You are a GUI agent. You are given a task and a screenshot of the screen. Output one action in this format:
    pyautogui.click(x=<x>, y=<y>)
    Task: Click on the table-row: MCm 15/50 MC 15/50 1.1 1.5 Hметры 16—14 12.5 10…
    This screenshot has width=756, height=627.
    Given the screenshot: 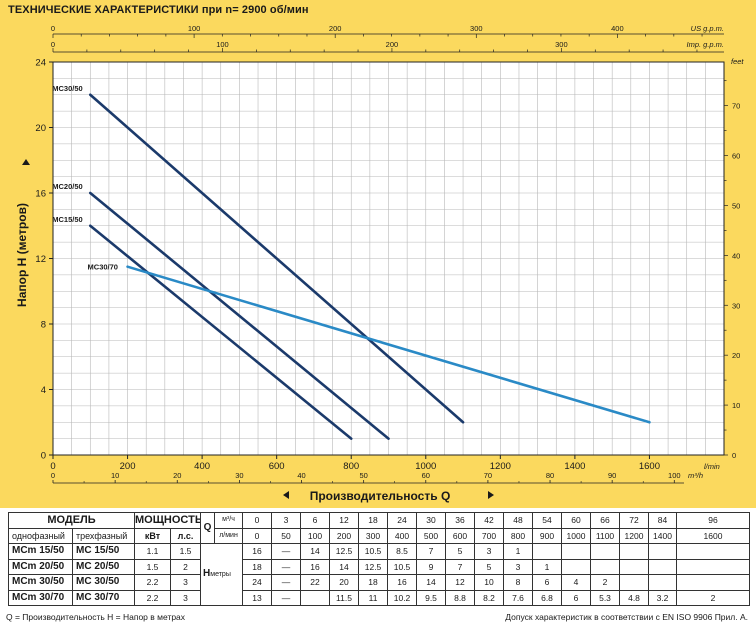 What is the action you would take?
    pyautogui.click(x=379, y=574)
    